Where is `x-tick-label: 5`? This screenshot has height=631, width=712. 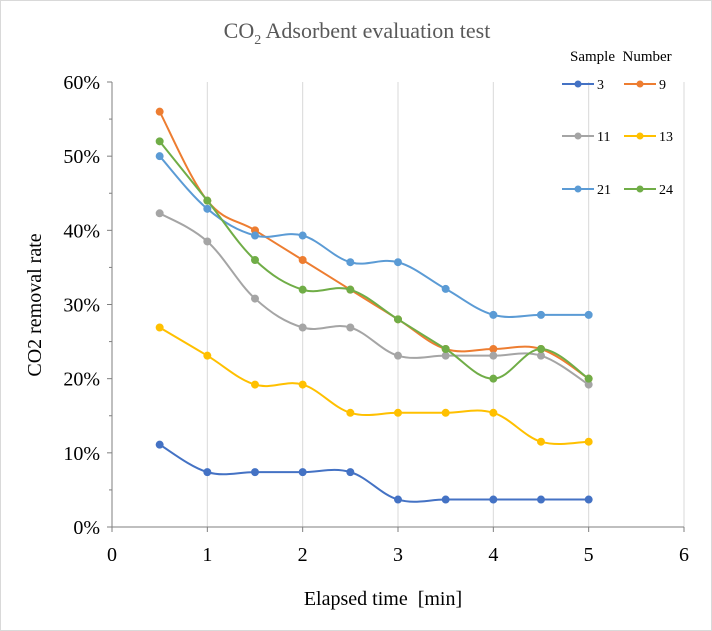 x-tick-label: 5 is located at coordinates (589, 555).